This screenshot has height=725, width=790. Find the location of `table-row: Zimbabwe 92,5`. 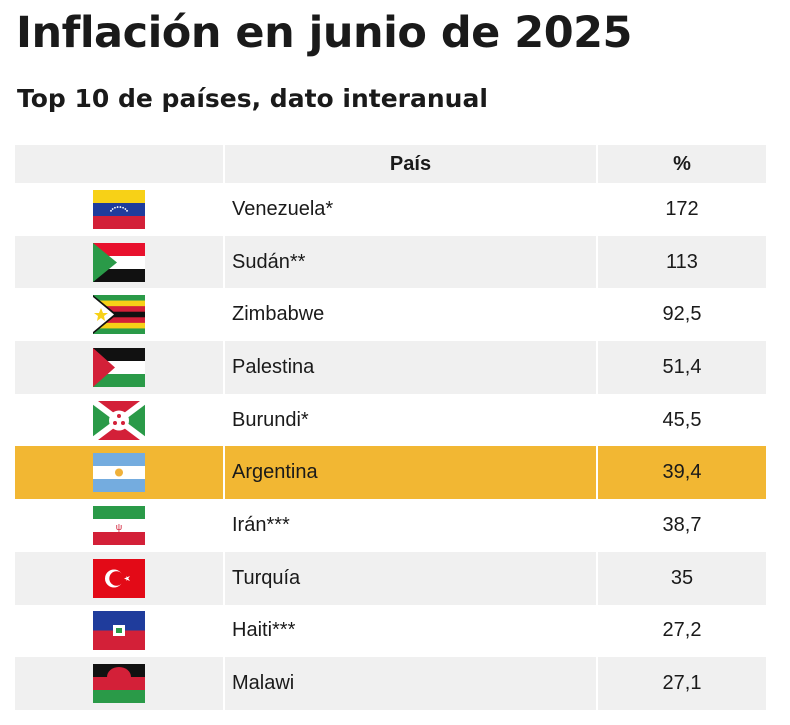

table-row: Zimbabwe 92,5 is located at coordinates (390, 315).